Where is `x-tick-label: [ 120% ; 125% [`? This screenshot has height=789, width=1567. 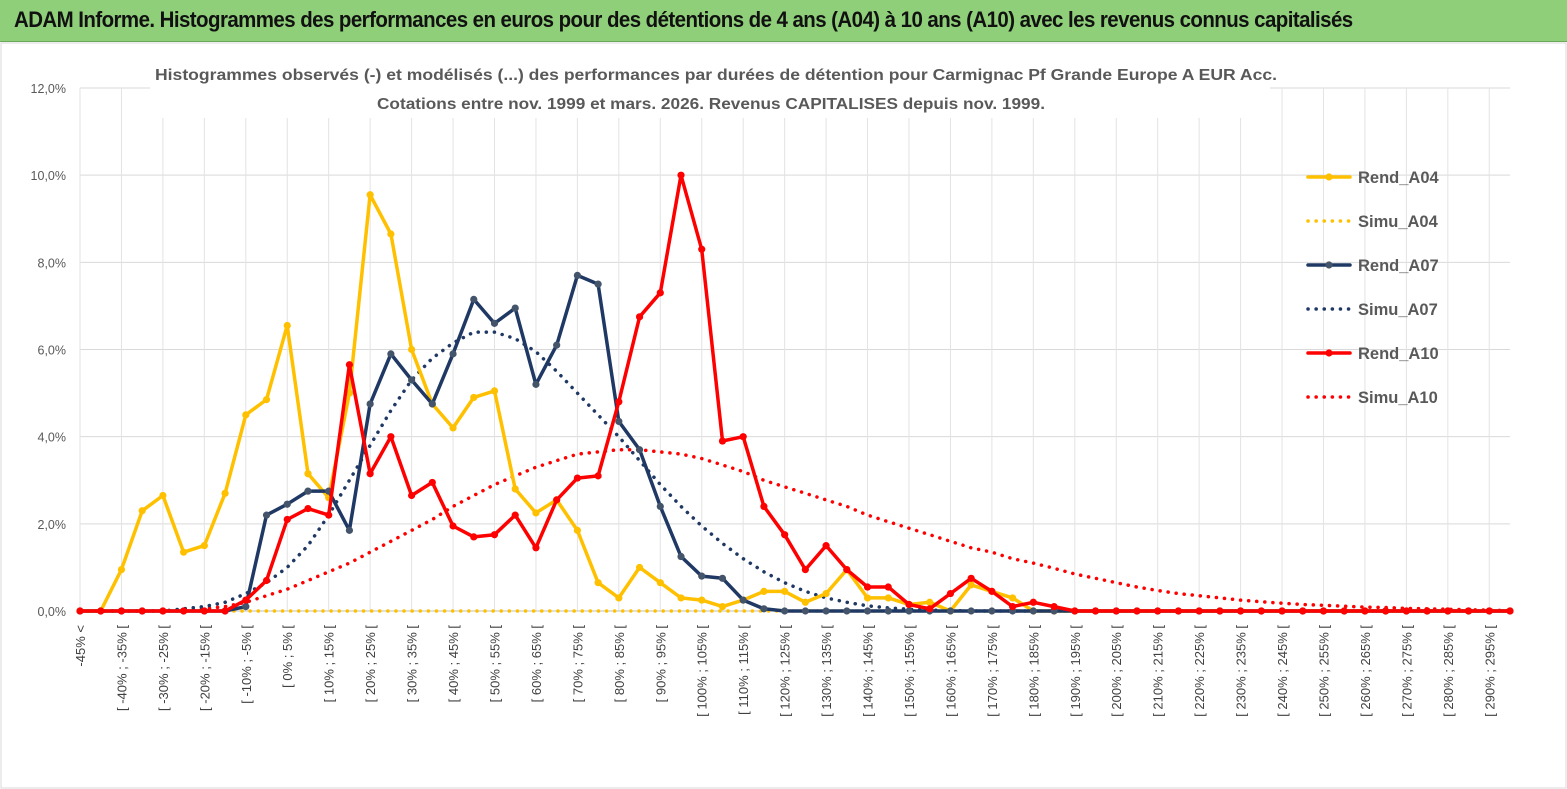 x-tick-label: [ 120% ; 125% [ is located at coordinates (785, 671).